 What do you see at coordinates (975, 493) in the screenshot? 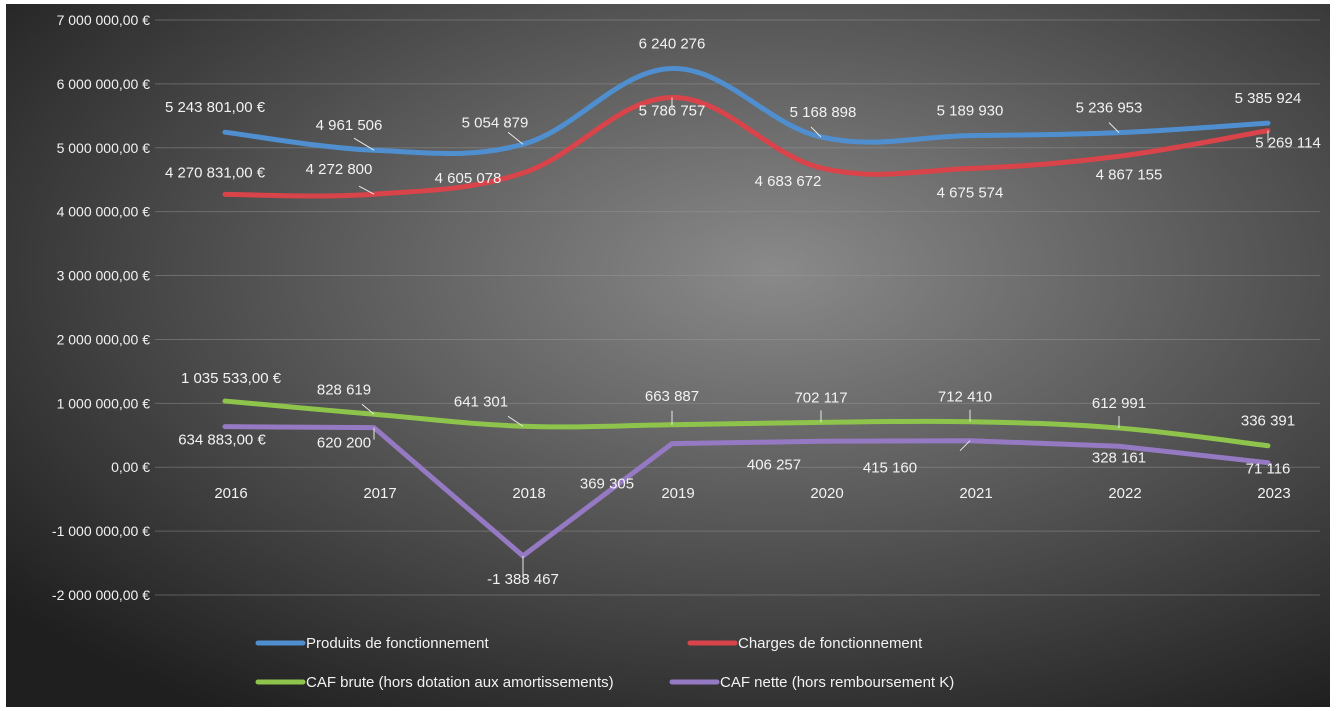
I see `x-tick-label: 2021` at bounding box center [975, 493].